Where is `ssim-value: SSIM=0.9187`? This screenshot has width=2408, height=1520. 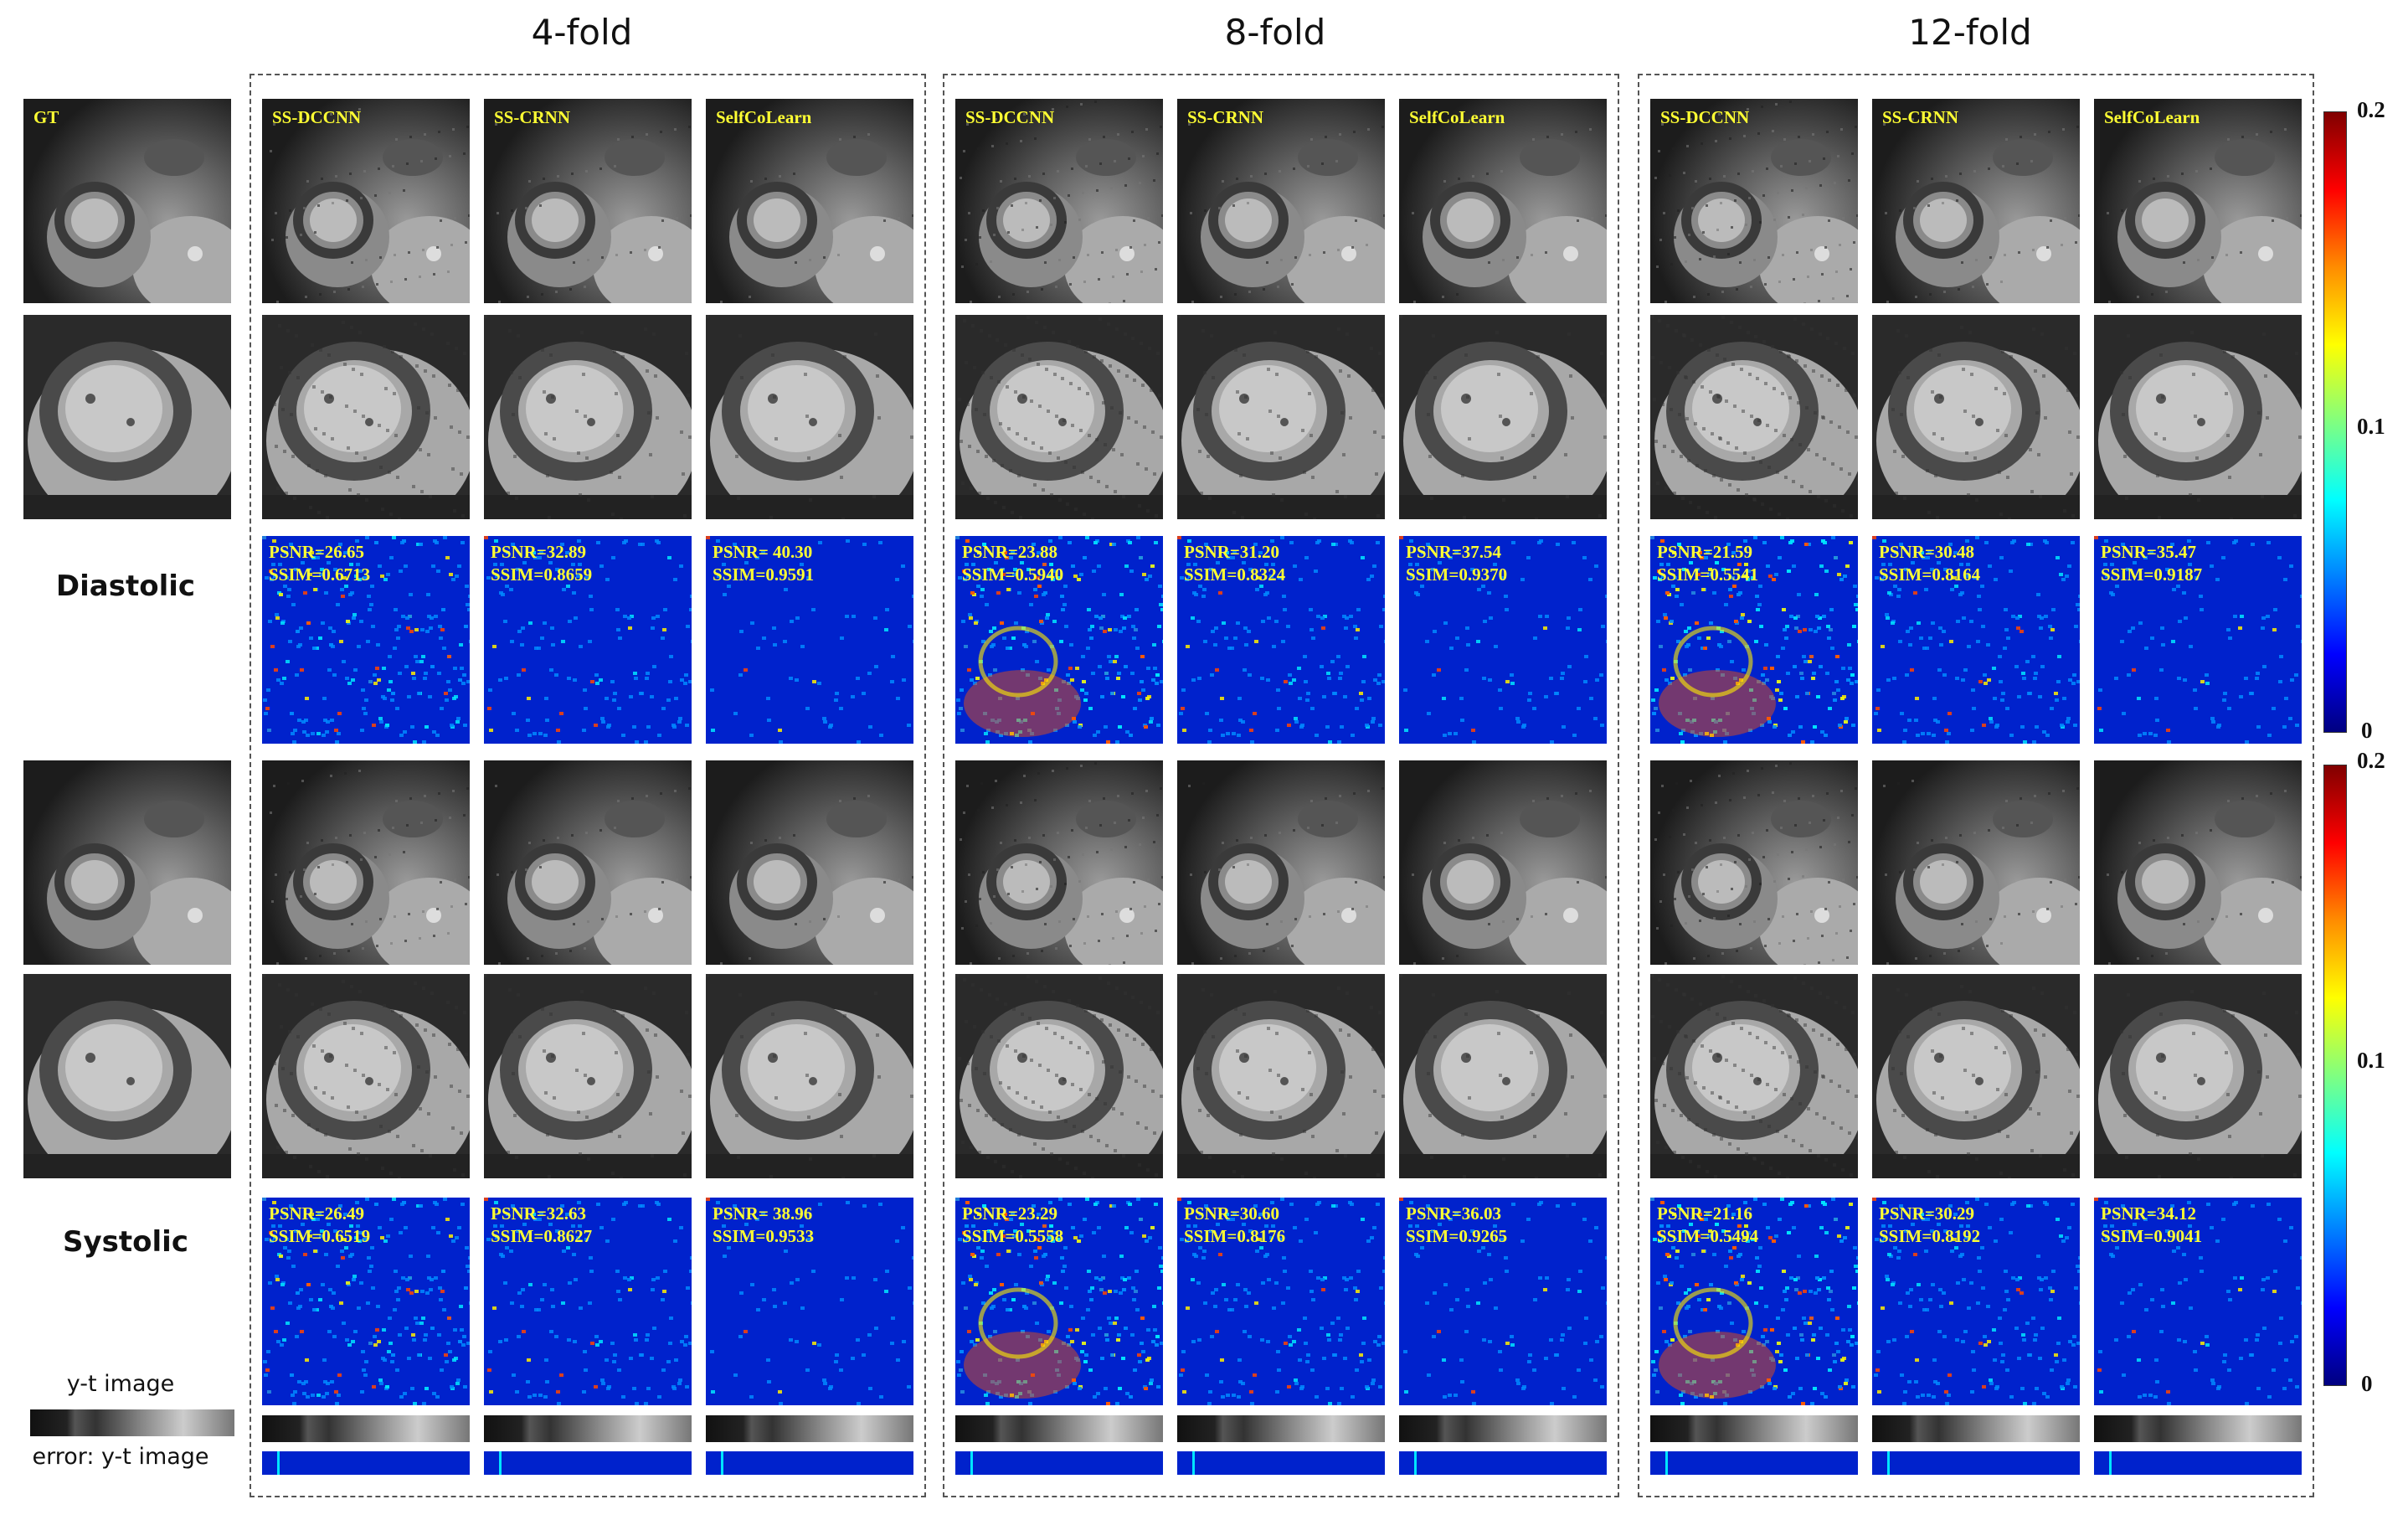 ssim-value: SSIM=0.9187 is located at coordinates (2152, 574).